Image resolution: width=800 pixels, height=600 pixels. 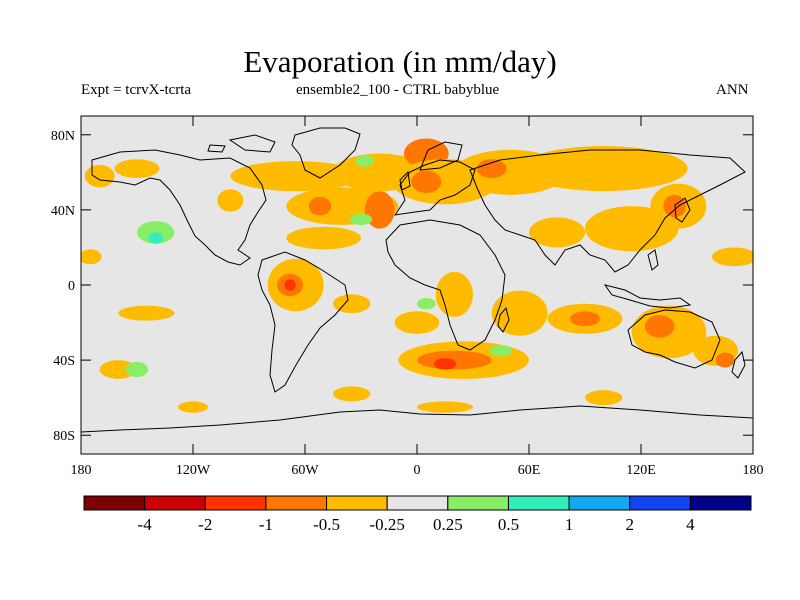 What do you see at coordinates (529, 470) in the screenshot?
I see `longitude-tick-label: 60E` at bounding box center [529, 470].